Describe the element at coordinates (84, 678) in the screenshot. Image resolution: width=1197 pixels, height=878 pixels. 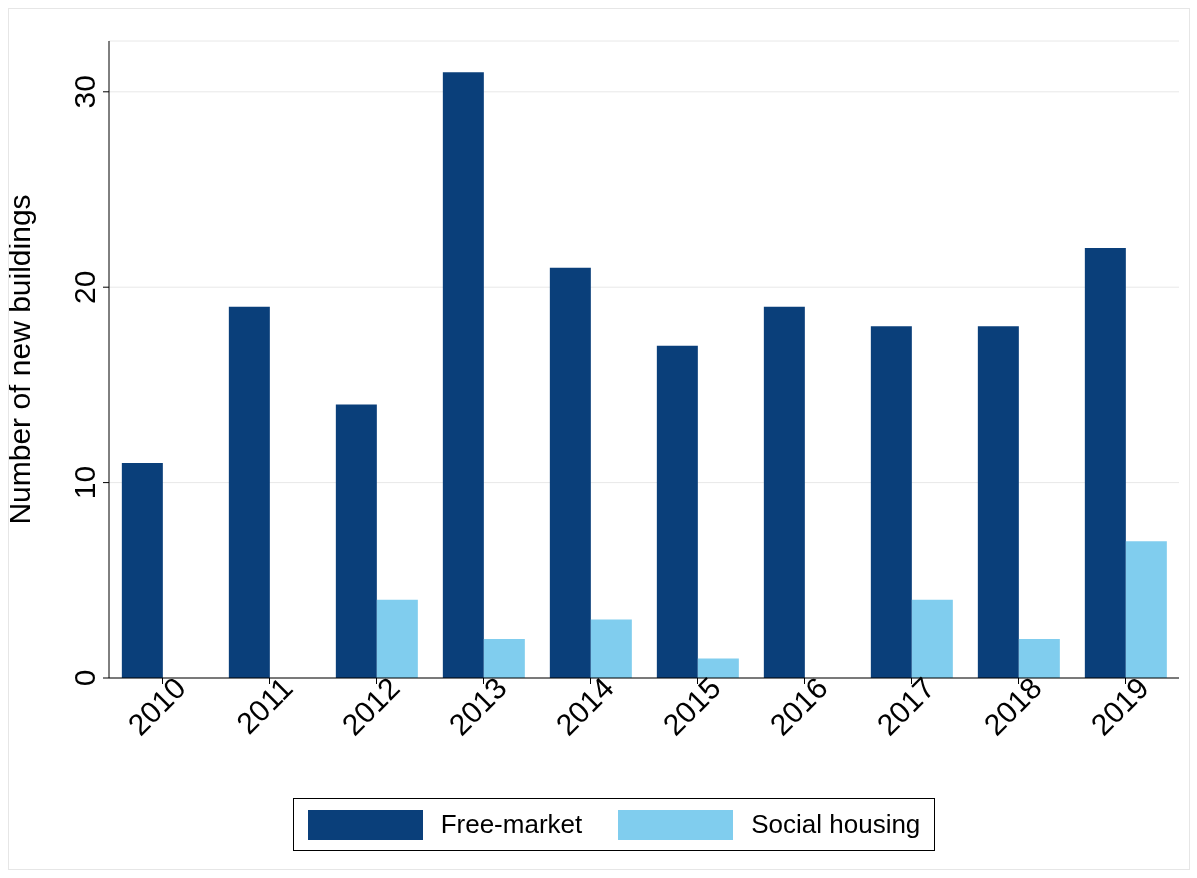
I see `y-tick-label: 0` at that location.